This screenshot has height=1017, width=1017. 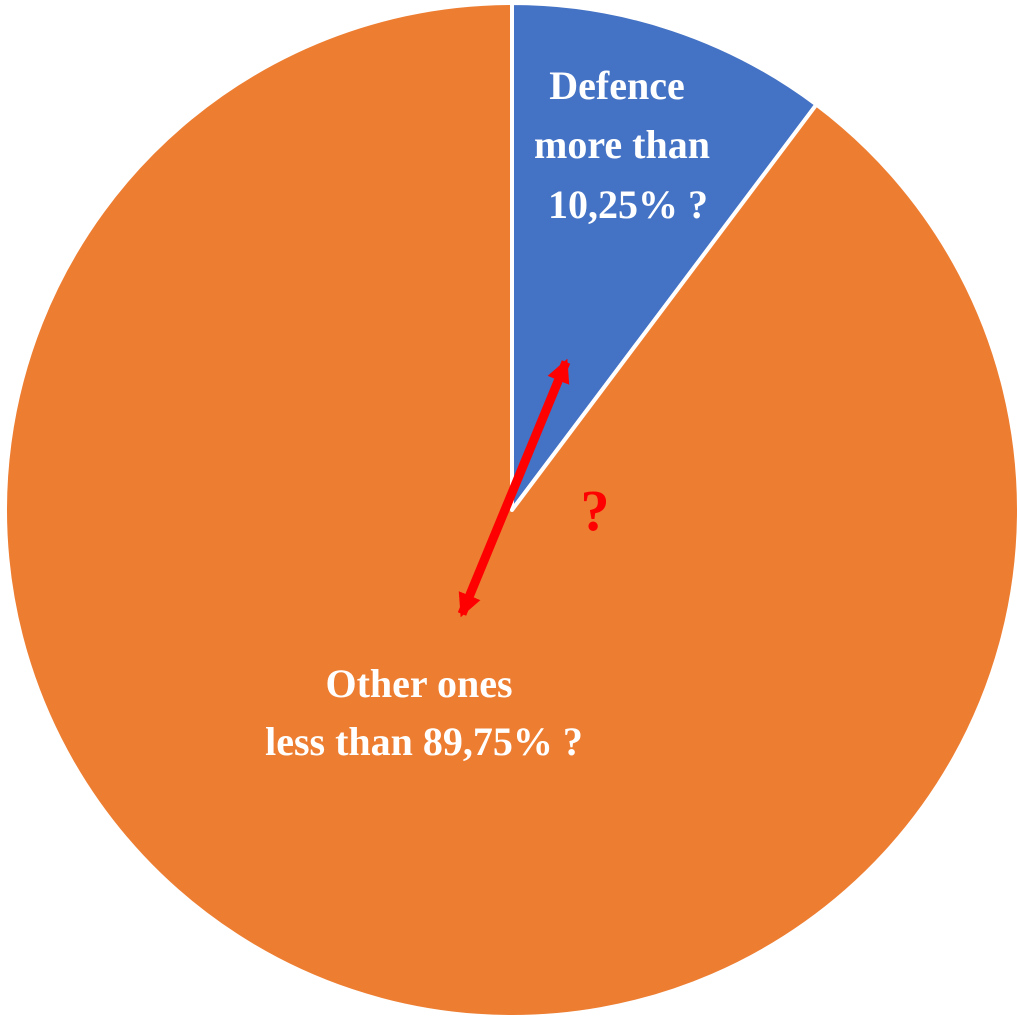 What do you see at coordinates (514, 488) in the screenshot?
I see `double-arrow-annotation` at bounding box center [514, 488].